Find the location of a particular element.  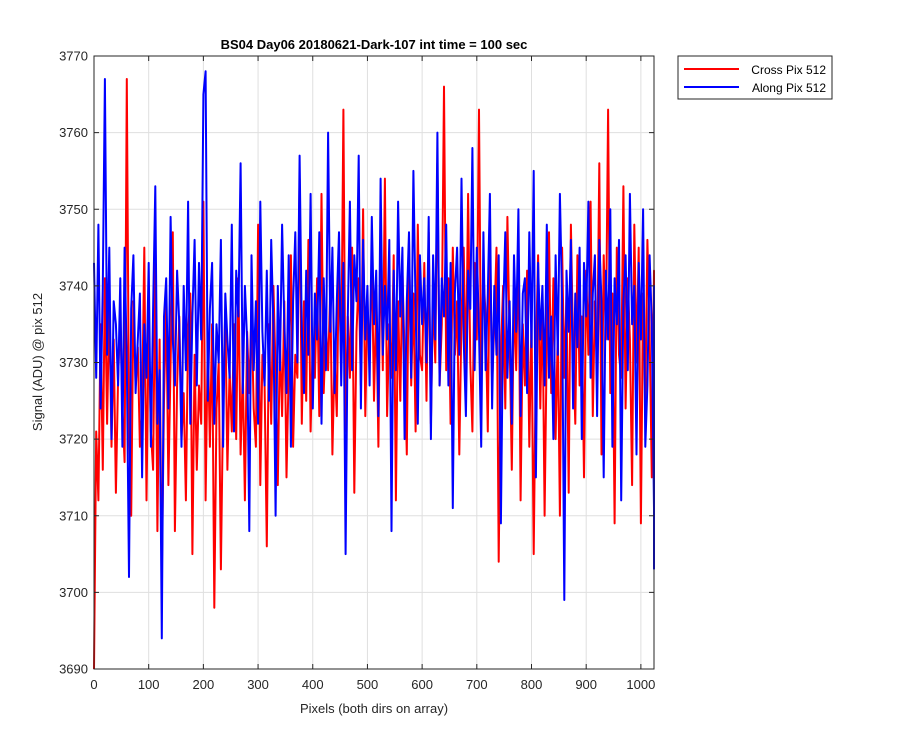

x-tick-label: 200 is located at coordinates (204, 684).